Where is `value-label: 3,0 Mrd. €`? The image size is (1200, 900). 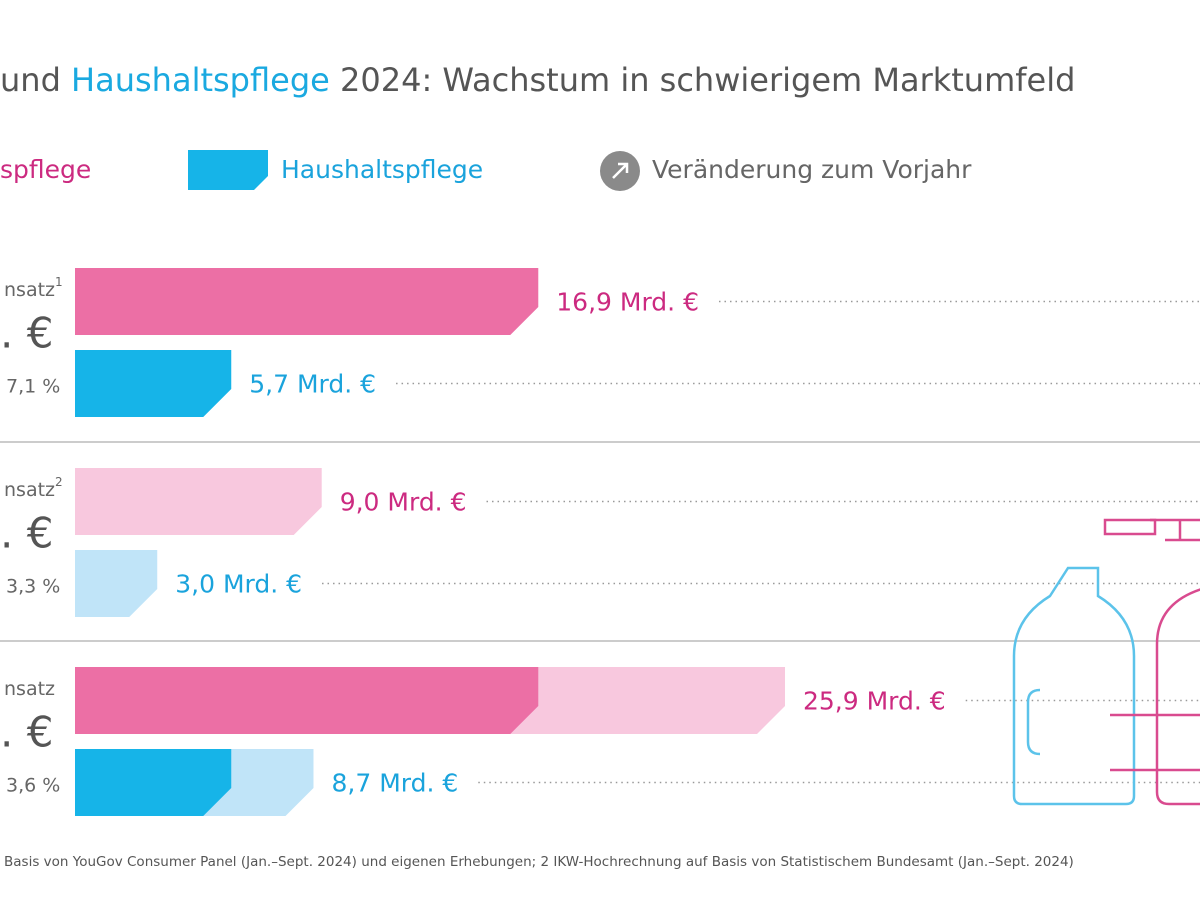
value-label: 3,0 Mrd. € is located at coordinates (238, 584).